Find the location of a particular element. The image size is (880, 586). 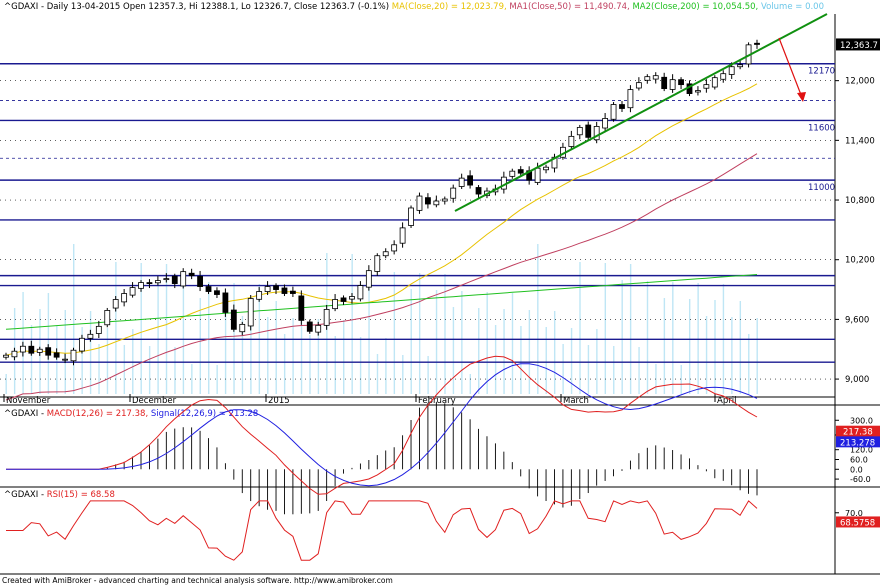

level-label: 11600 is located at coordinates (821, 128).